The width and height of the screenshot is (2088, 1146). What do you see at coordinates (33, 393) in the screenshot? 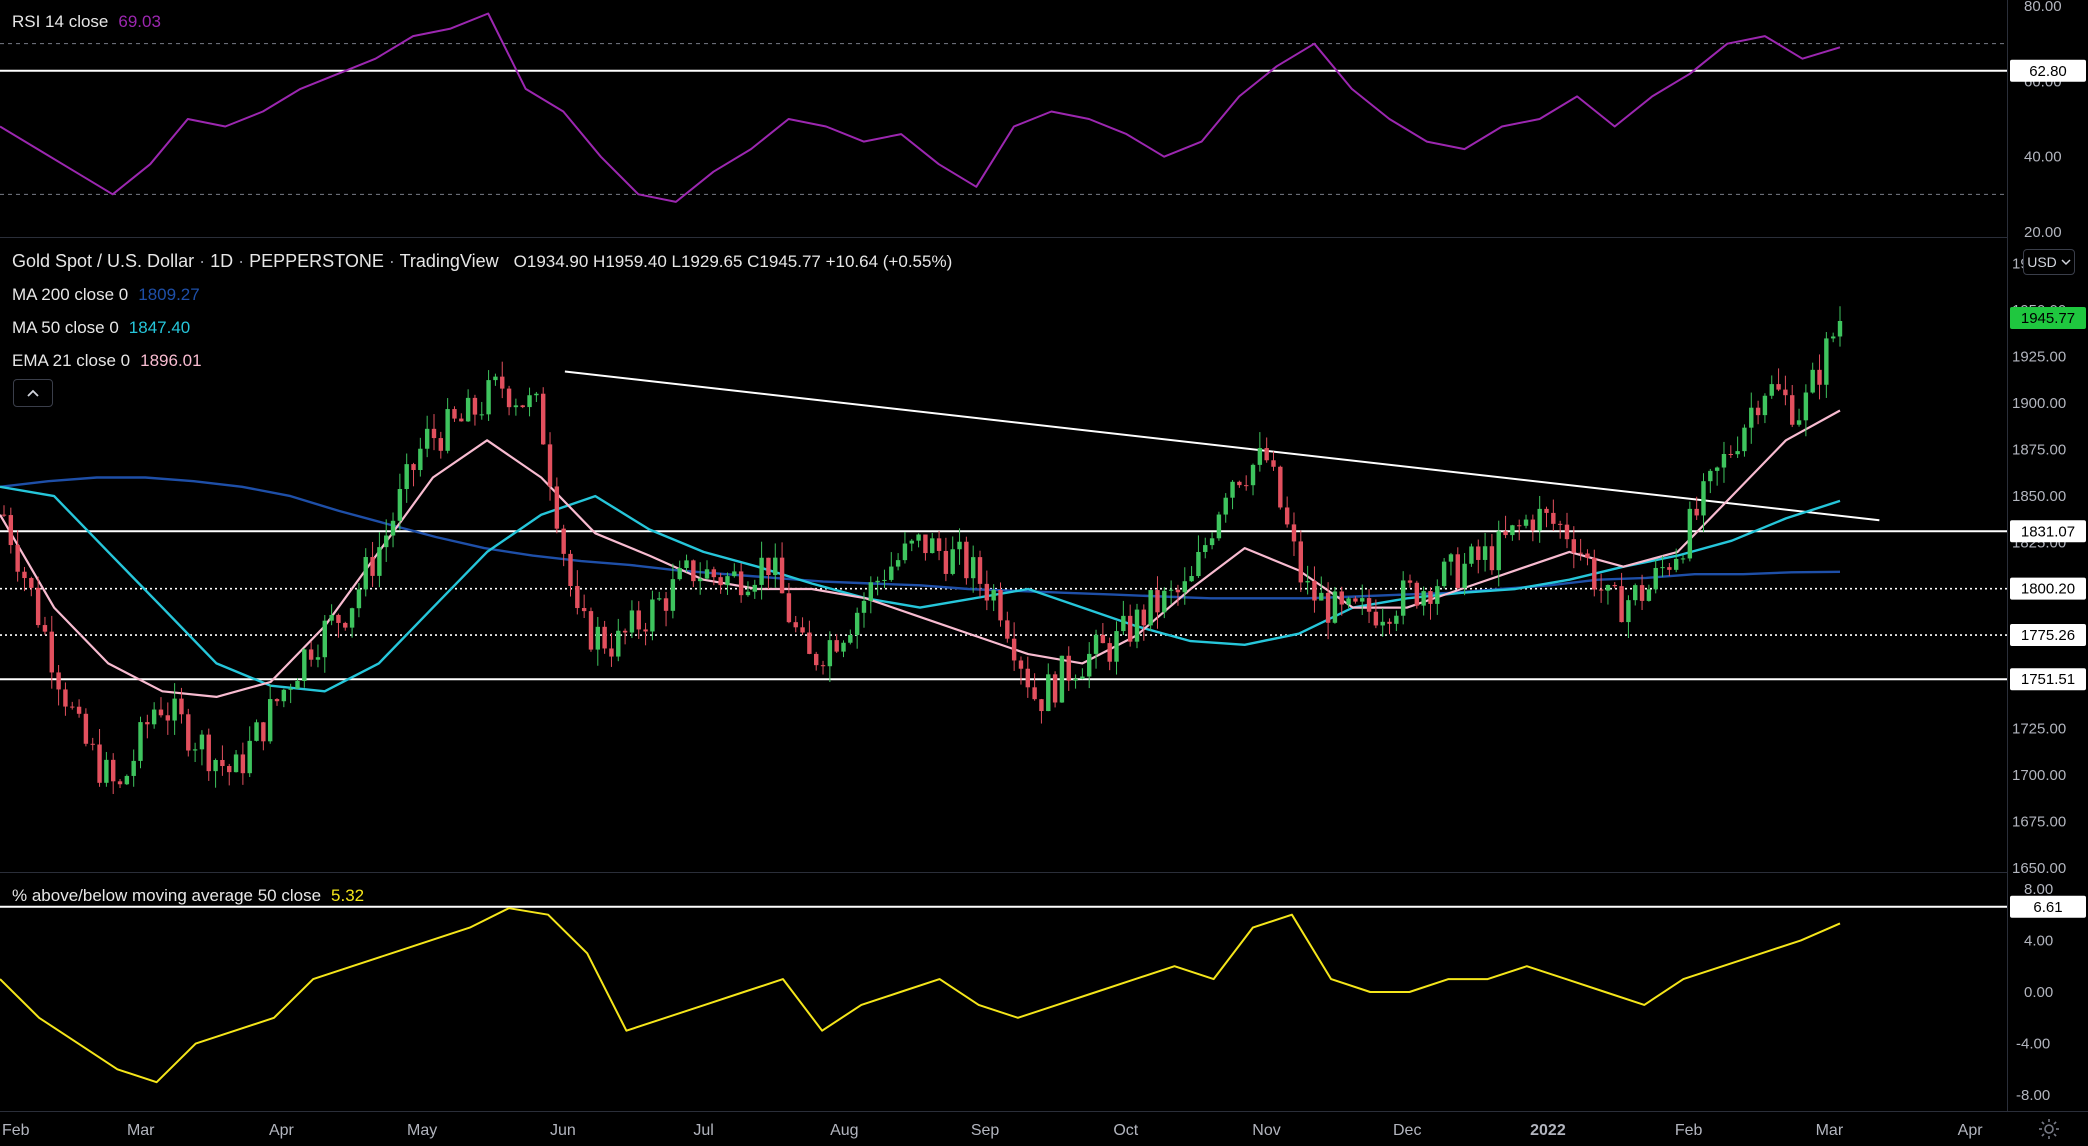
I see `collapse-legend-button` at bounding box center [33, 393].